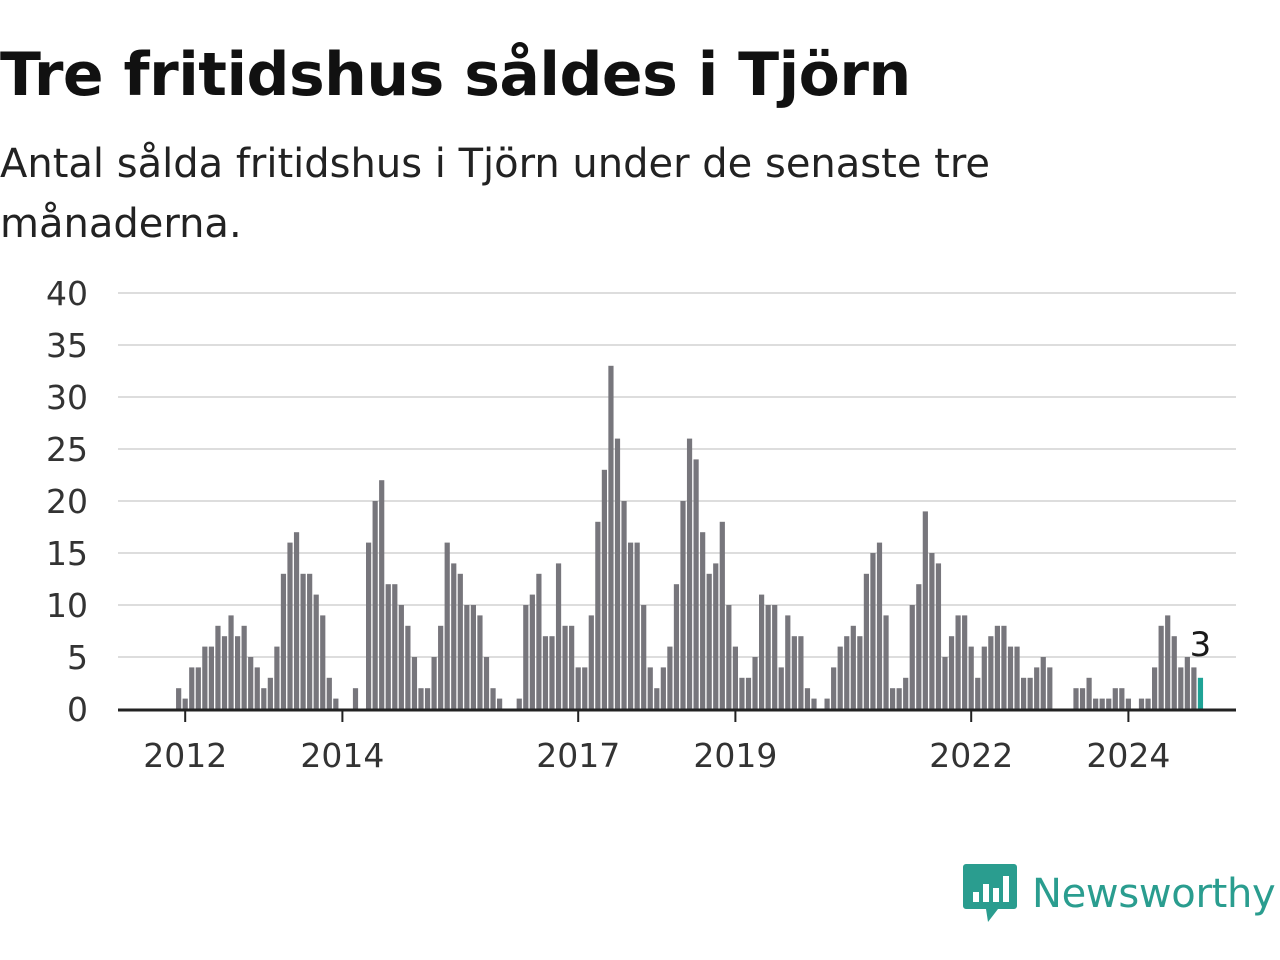  Describe the element at coordinates (455, 75) in the screenshot. I see `chart-title: Tre fritidshus såldes i Tjörn` at that location.